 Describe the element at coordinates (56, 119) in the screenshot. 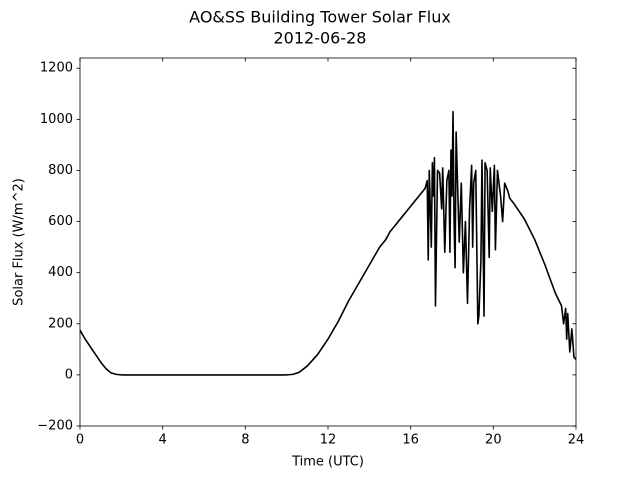

I see `y-tick-label: 1000` at that location.